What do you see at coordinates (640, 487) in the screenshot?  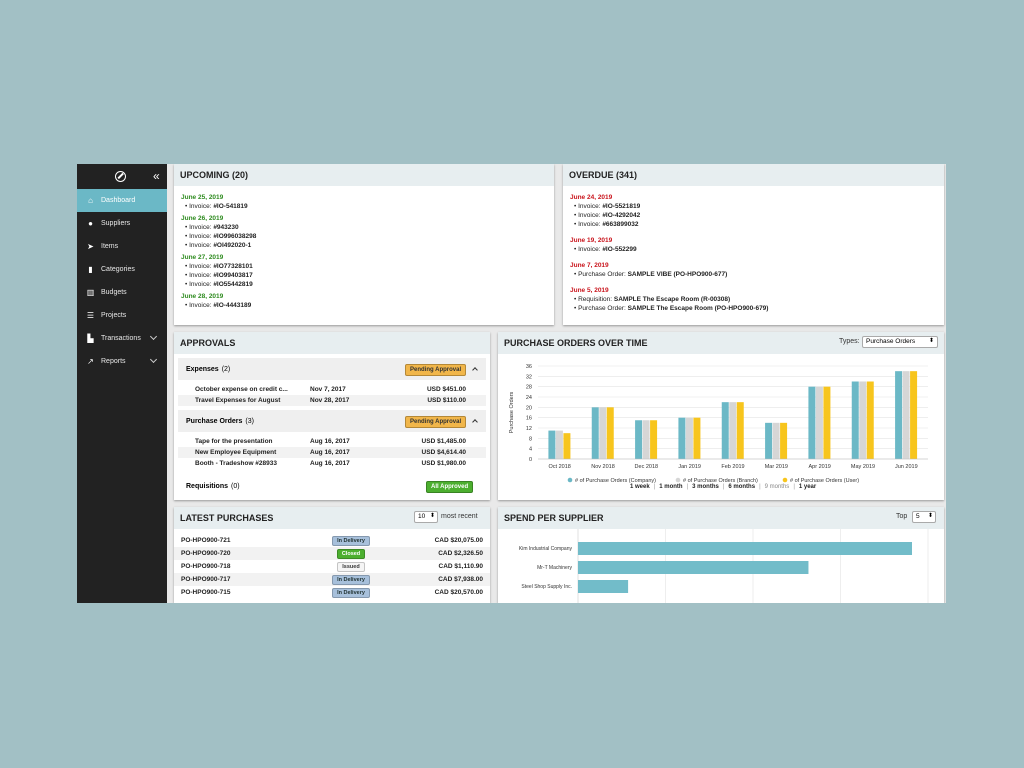 I see `range-option: 1 week` at bounding box center [640, 487].